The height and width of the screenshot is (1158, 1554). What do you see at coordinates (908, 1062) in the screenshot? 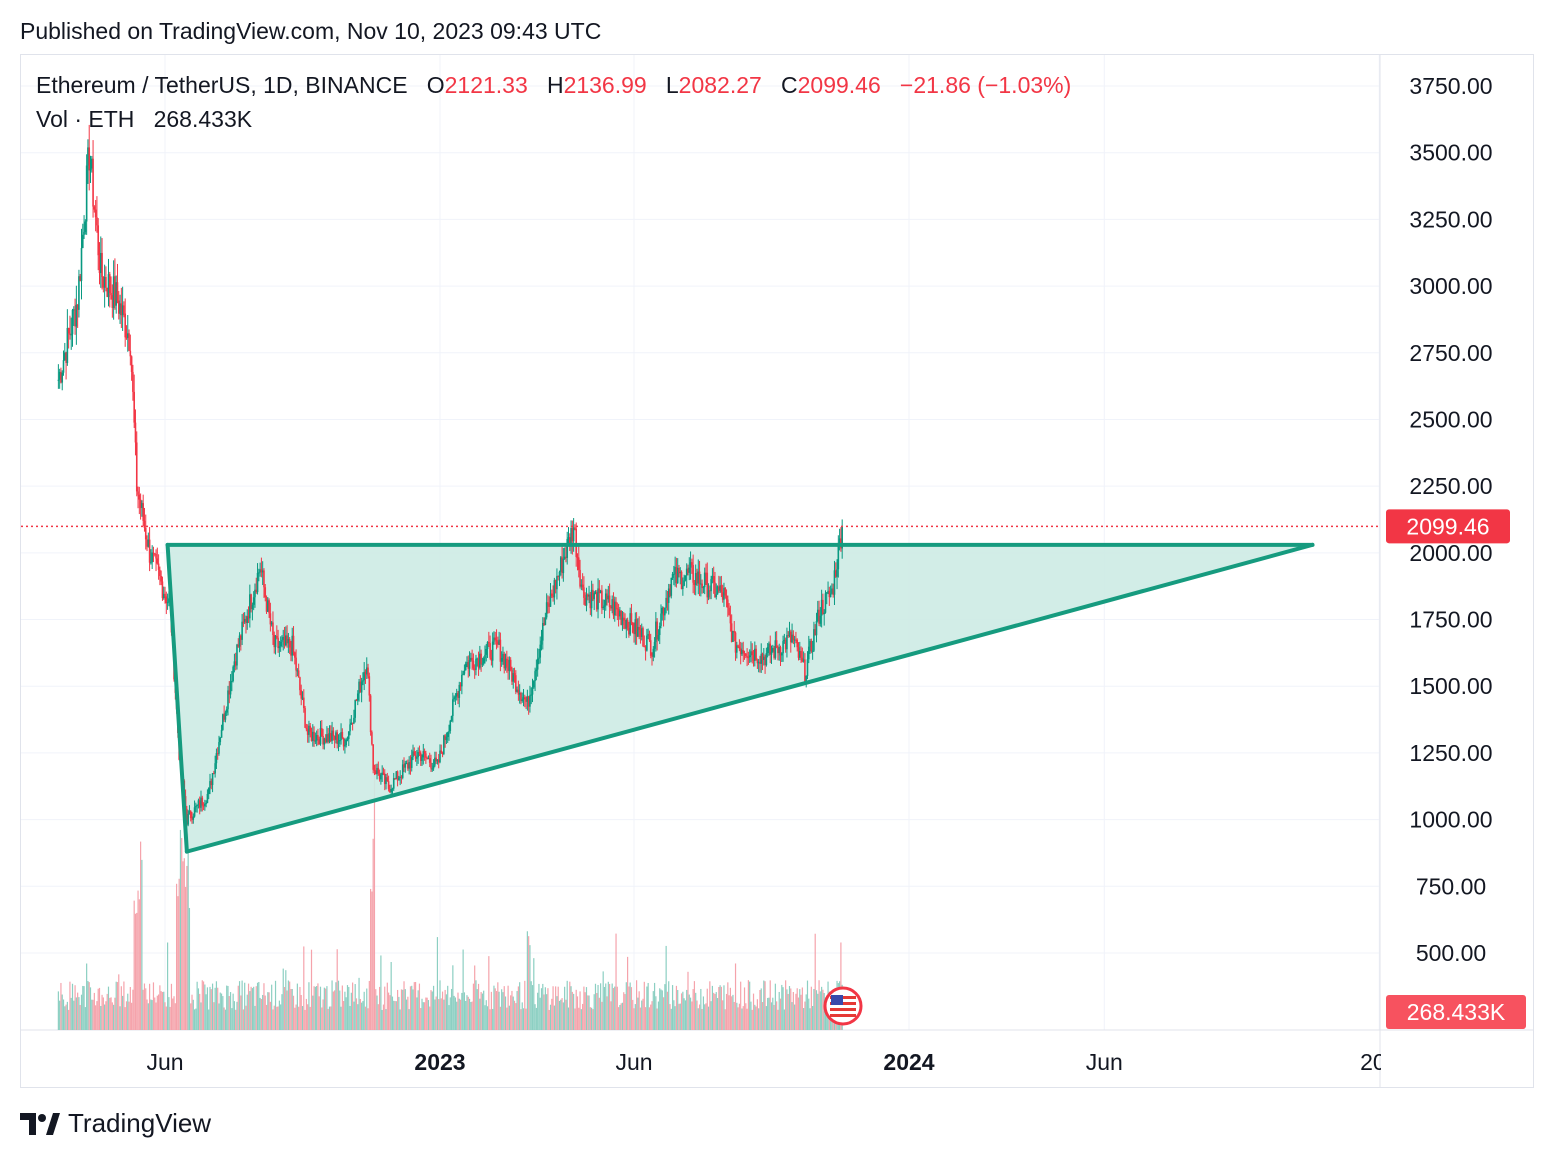
I see `time-tick-label: 2024` at bounding box center [908, 1062].